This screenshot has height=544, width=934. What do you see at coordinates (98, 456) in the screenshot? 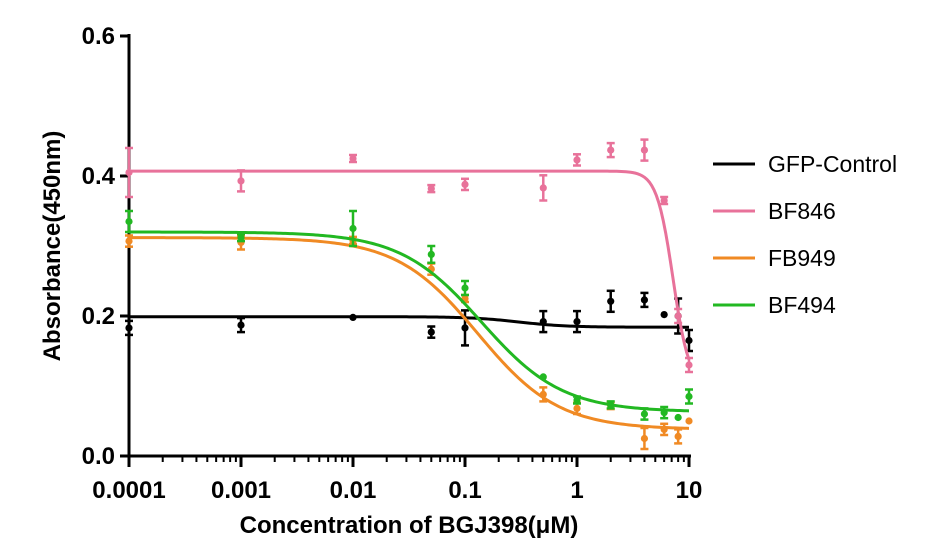
I see `y-tick-label: 0.0` at bounding box center [98, 456].